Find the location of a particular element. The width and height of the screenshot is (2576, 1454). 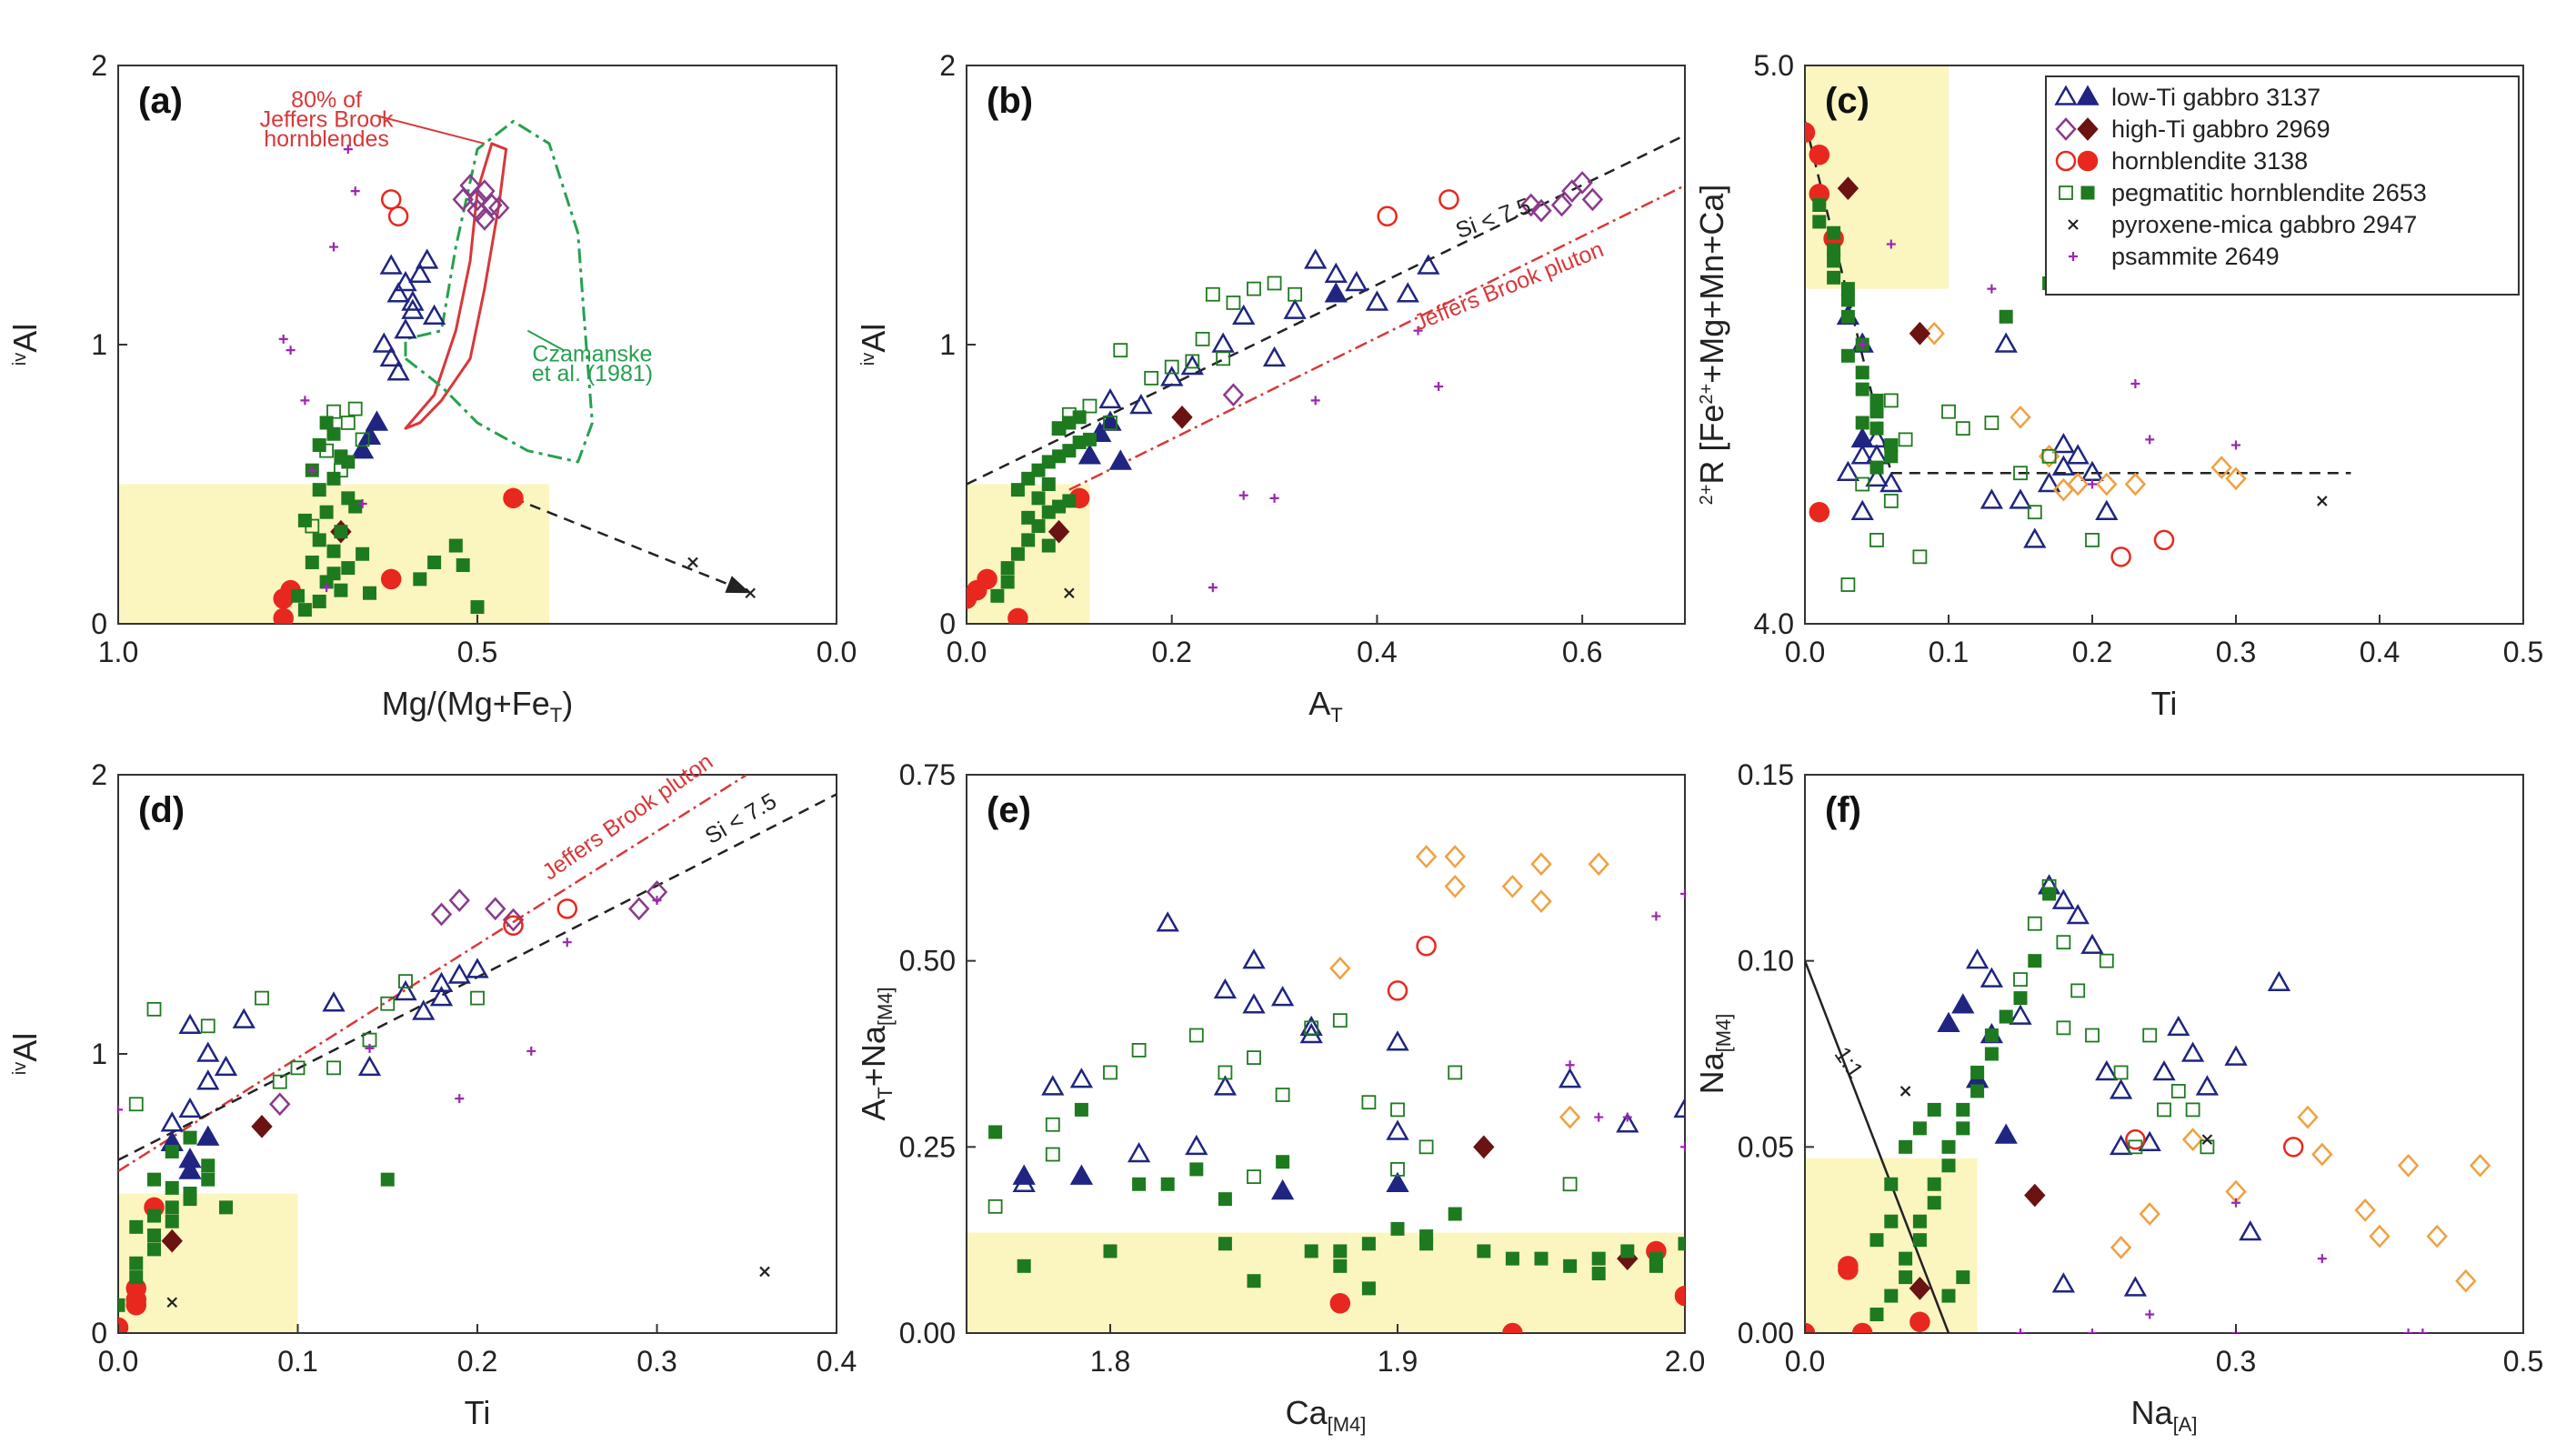

annotation-leader is located at coordinates (545, 340).